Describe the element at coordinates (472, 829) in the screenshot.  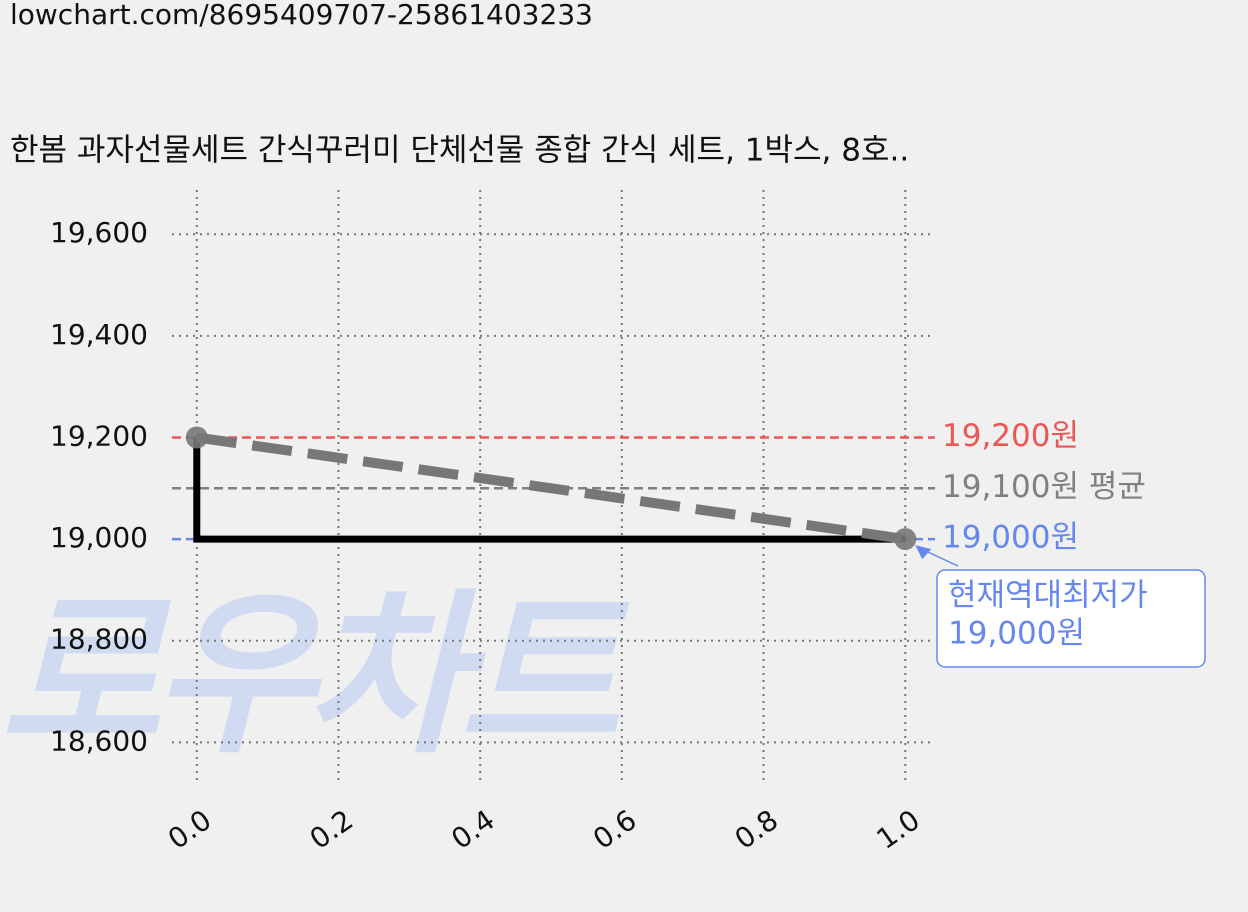
I see `x-tick-label: 0.4` at that location.